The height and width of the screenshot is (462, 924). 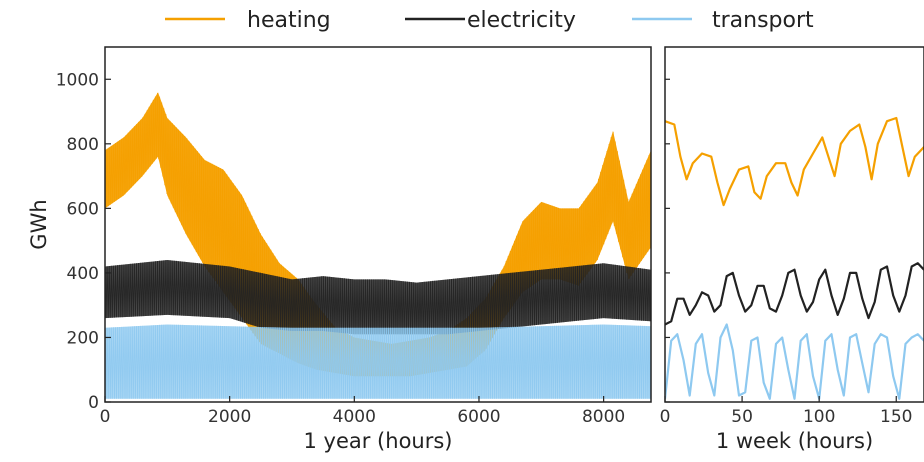 What do you see at coordinates (478, 417) in the screenshot?
I see `x-tick-label: 6000` at bounding box center [478, 417].